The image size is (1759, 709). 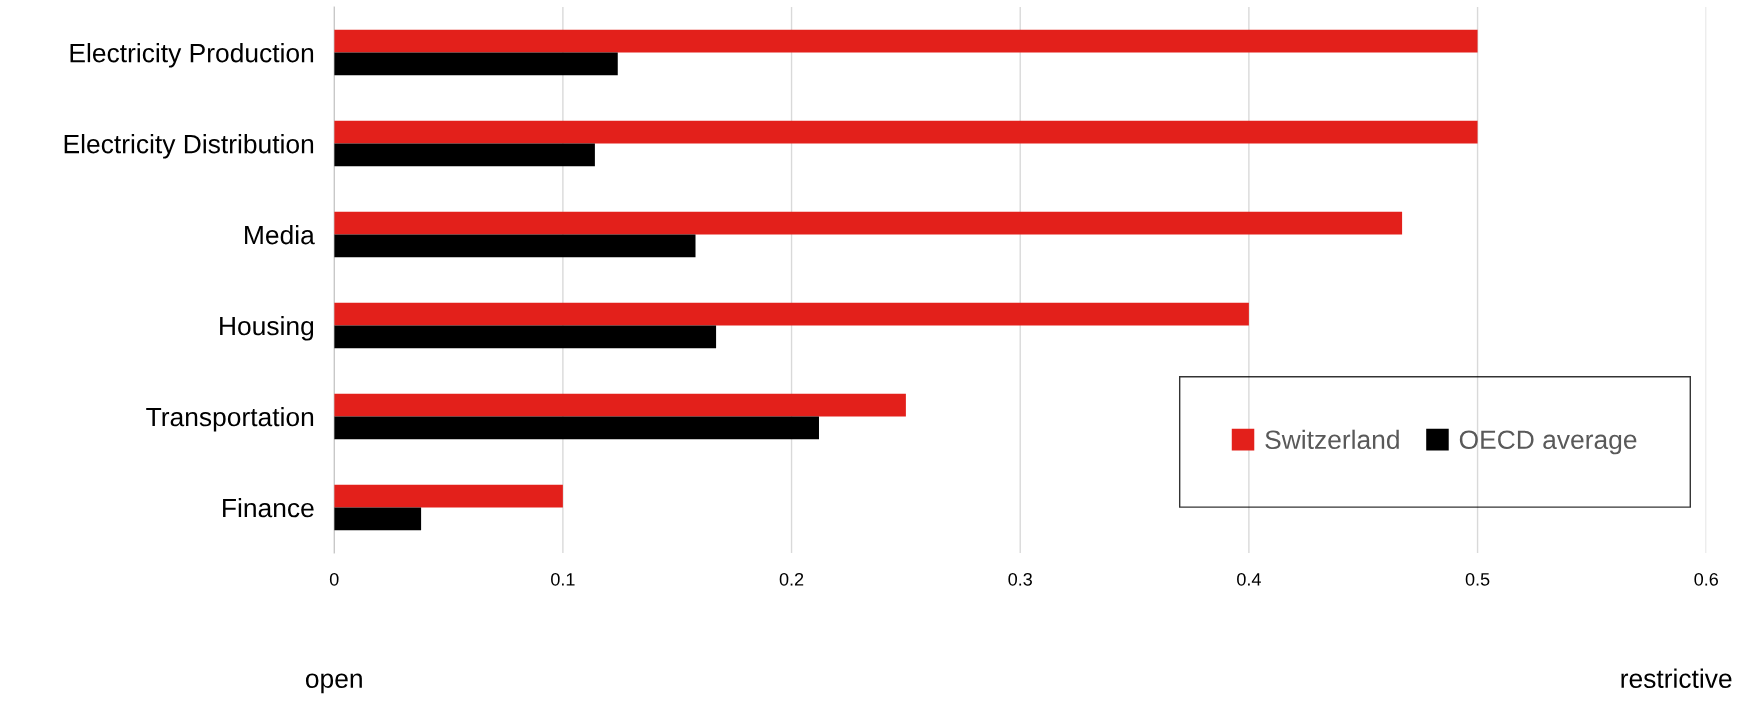 I want to click on y-tick-label: Electricity Production, so click(x=192, y=55).